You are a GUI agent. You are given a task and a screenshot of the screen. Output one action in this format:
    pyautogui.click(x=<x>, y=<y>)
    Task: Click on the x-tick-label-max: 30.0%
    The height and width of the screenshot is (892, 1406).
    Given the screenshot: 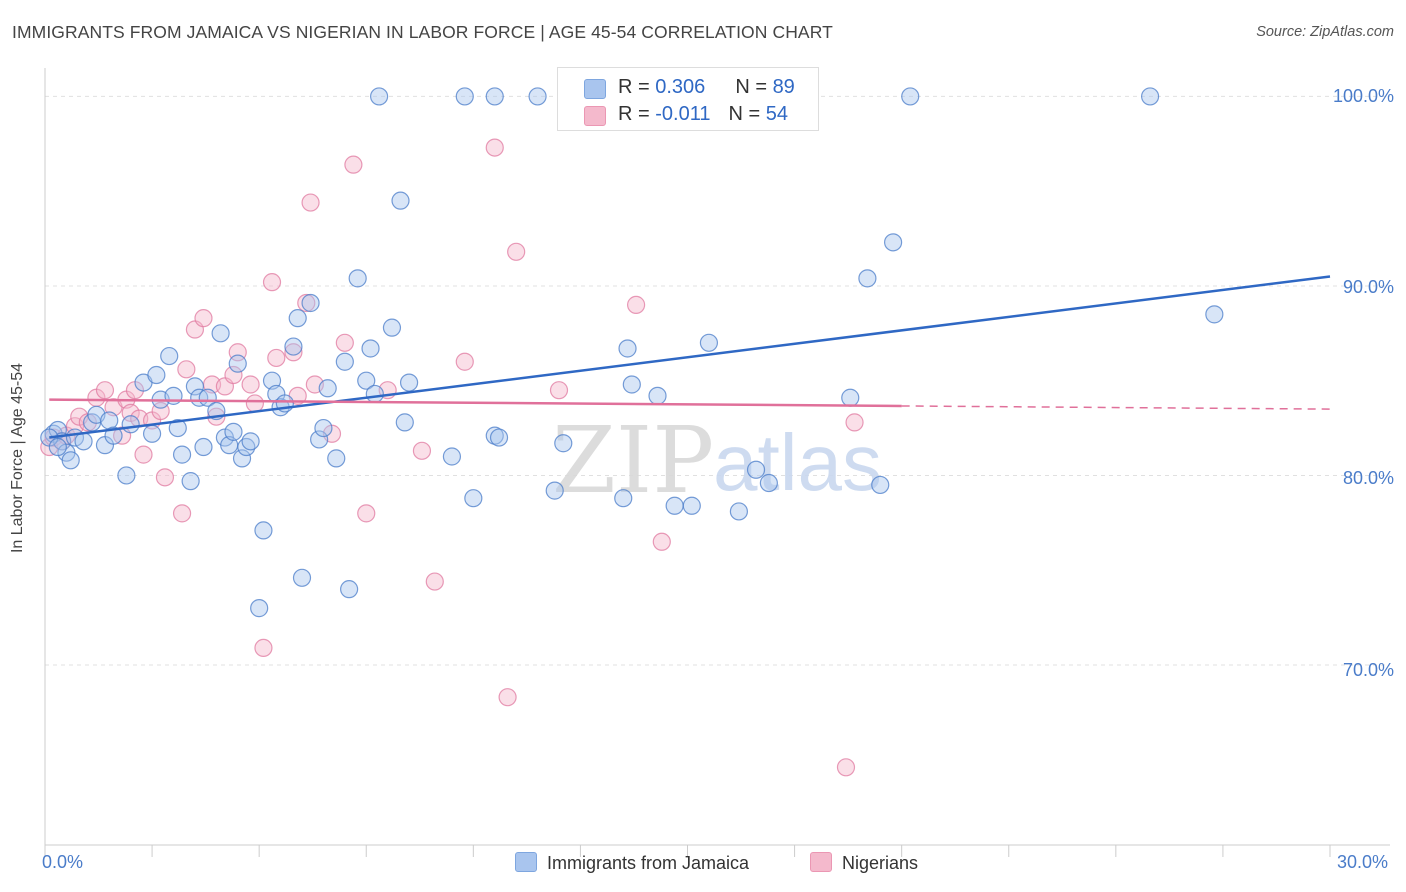 What is the action you would take?
    pyautogui.click(x=1363, y=862)
    